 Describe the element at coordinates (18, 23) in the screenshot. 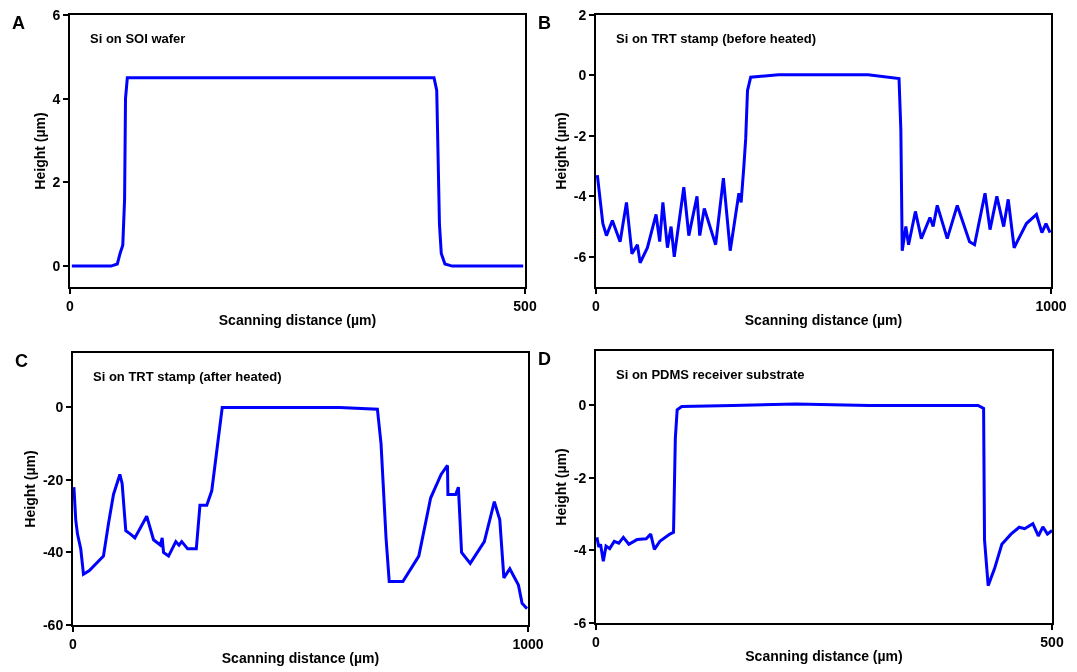

I see `chart-title: A` at that location.